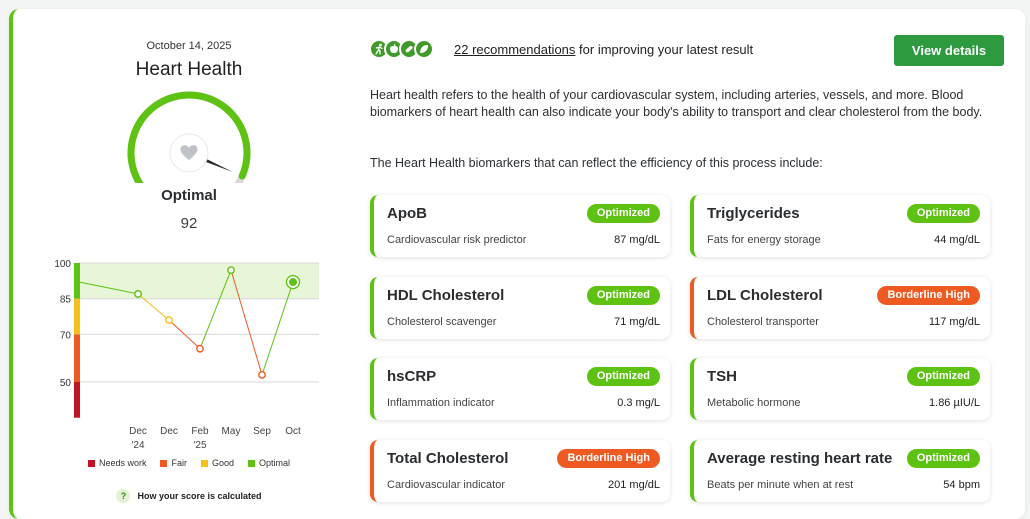  I want to click on zone-bar-fair, so click(77, 358).